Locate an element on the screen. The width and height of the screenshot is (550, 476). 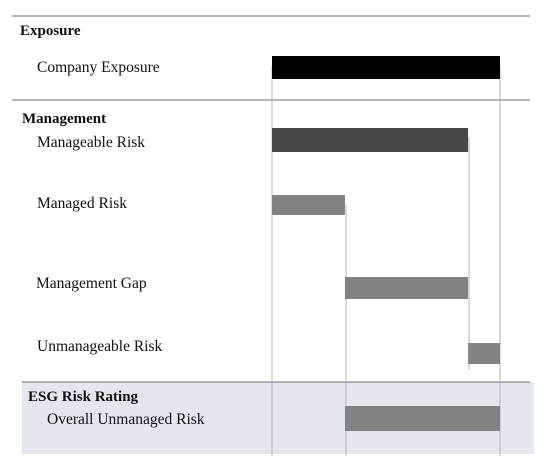
bar-overall-unmanaged-risk is located at coordinates (422, 418).